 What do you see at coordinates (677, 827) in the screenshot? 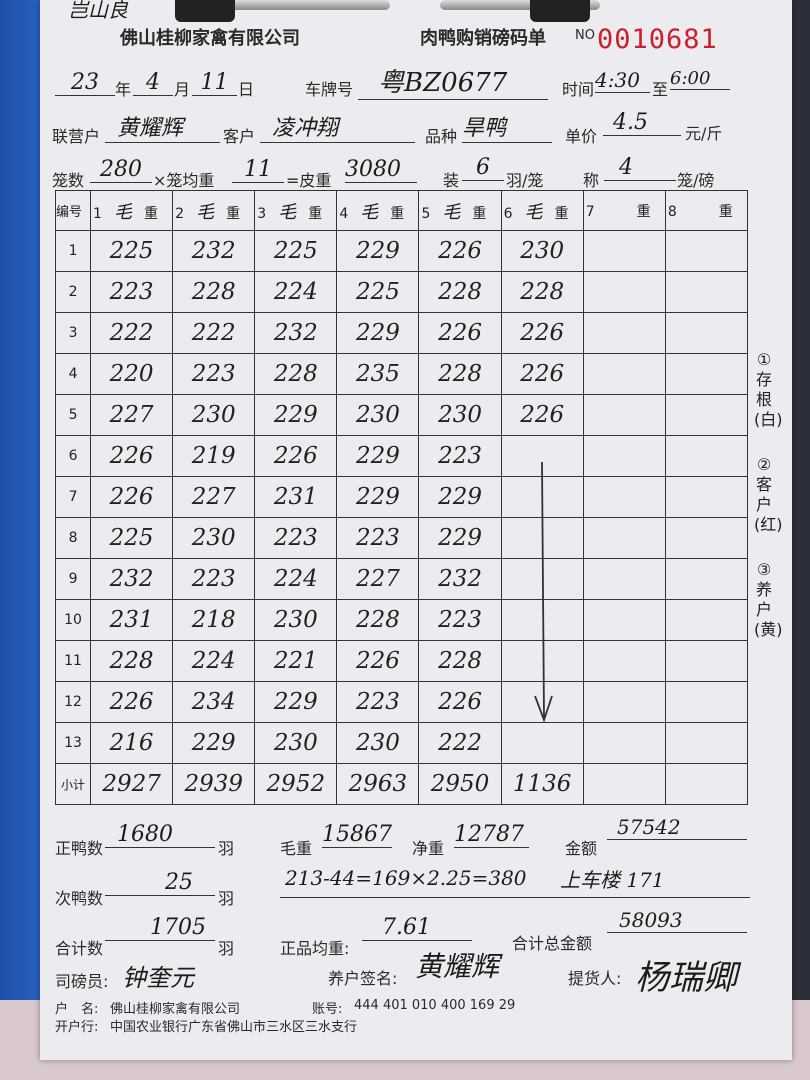
I see `amount-value: 57542` at bounding box center [677, 827].